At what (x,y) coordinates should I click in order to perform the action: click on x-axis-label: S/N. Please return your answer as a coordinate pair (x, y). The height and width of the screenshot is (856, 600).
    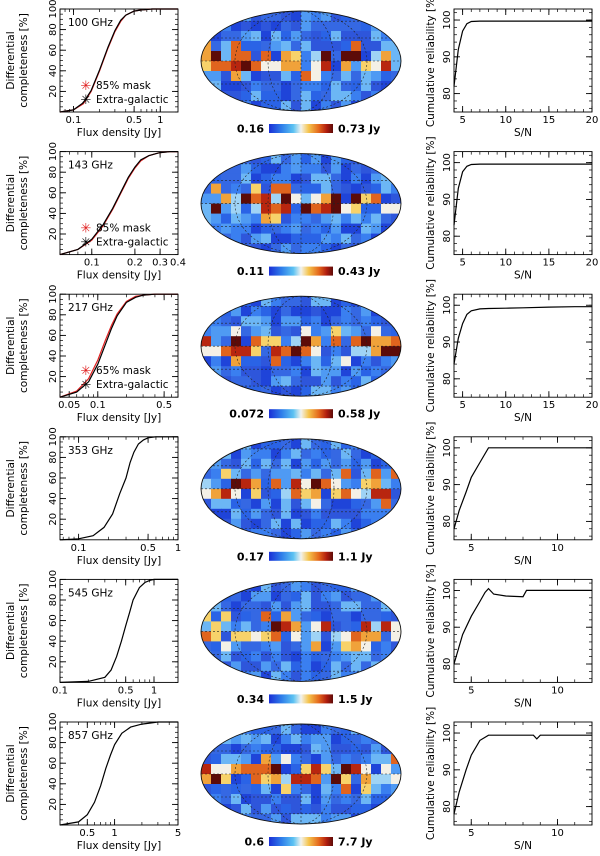
    Looking at the image, I should click on (523, 133).